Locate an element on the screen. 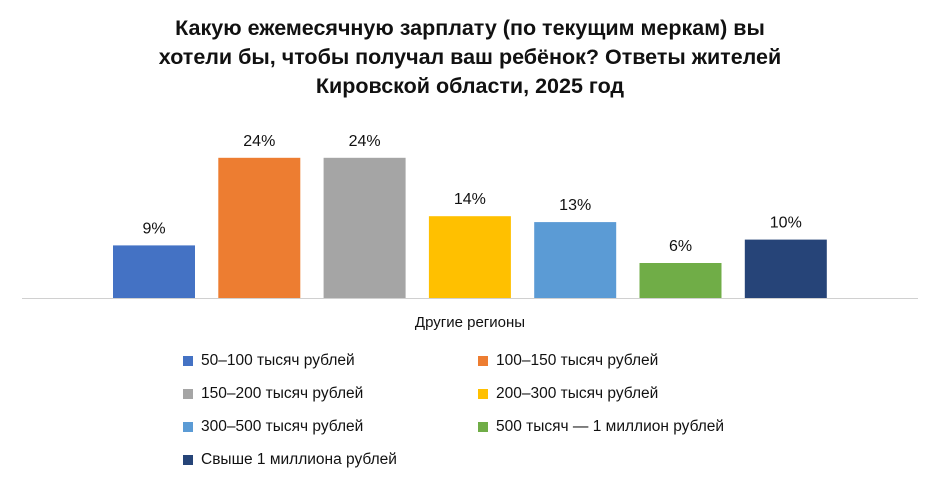 Image resolution: width=940 pixels, height=488 pixels. data-label-2: 24% is located at coordinates (259, 141).